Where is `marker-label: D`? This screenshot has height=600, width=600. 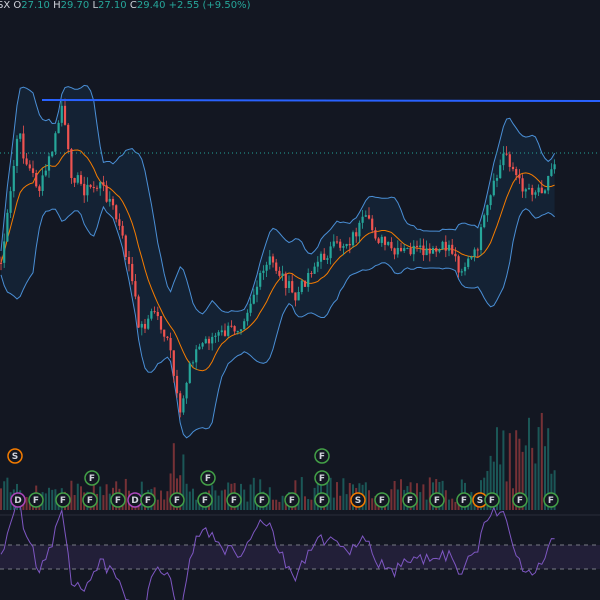
marker-label: D is located at coordinates (17, 501).